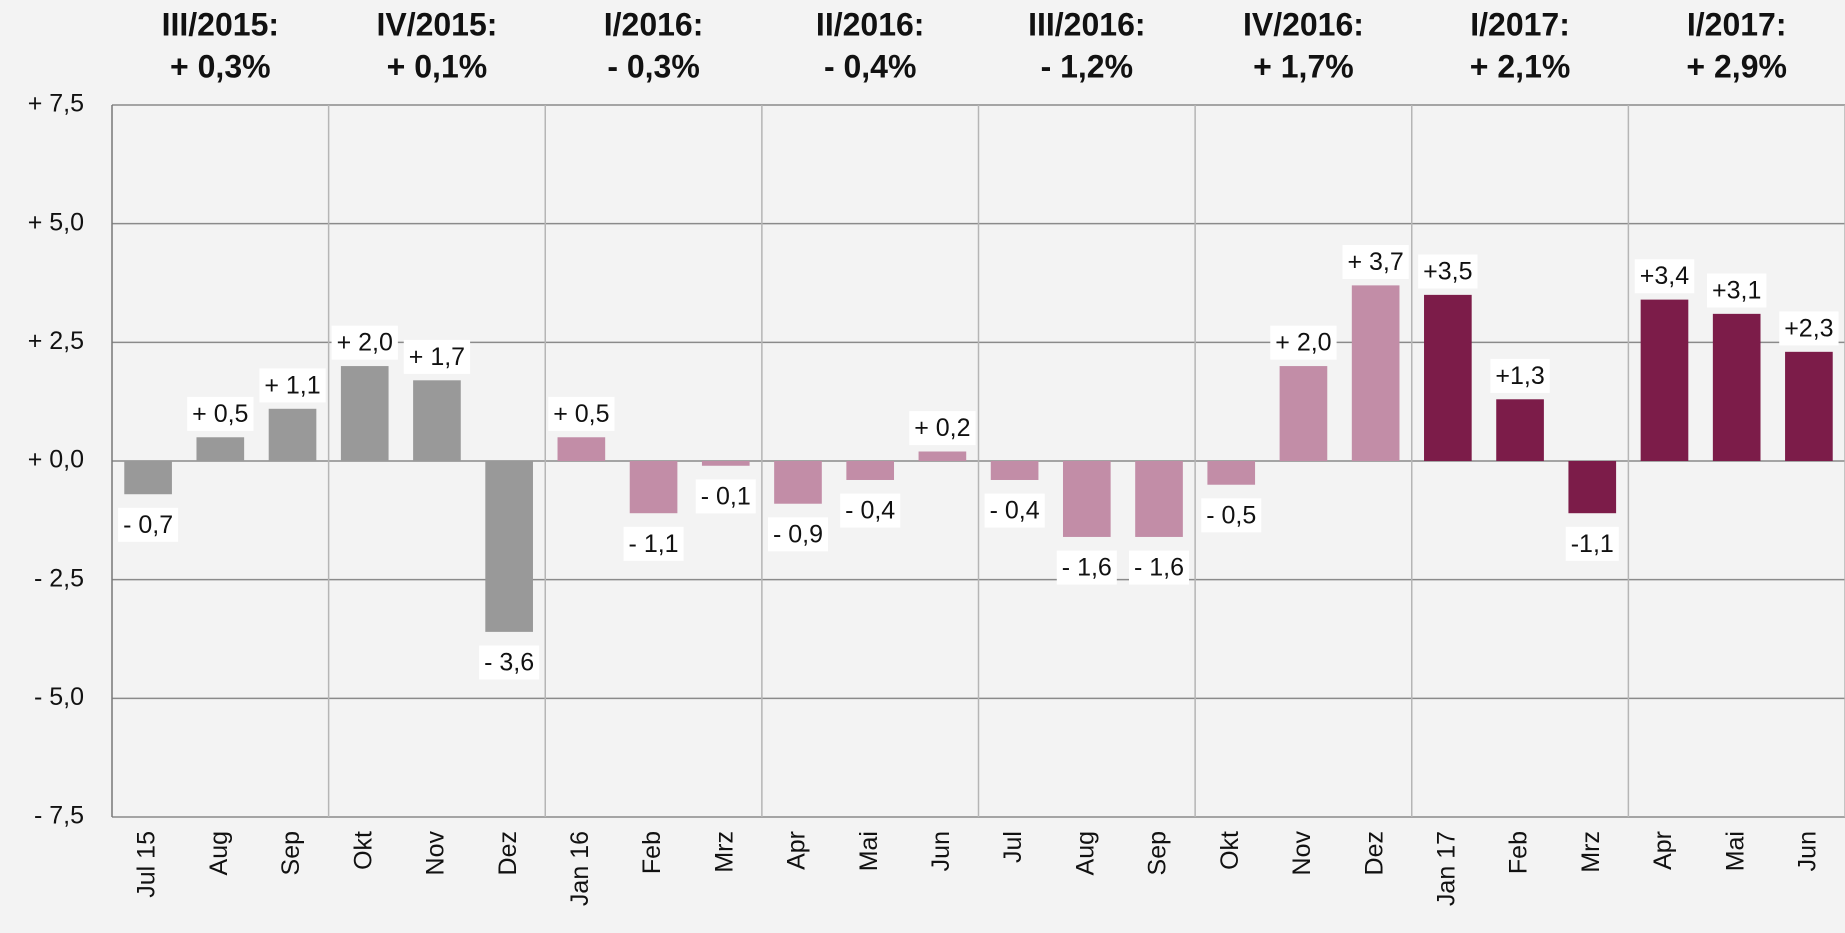  Describe the element at coordinates (59, 578) in the screenshot. I see `y-tick-label: - 2,5` at that location.